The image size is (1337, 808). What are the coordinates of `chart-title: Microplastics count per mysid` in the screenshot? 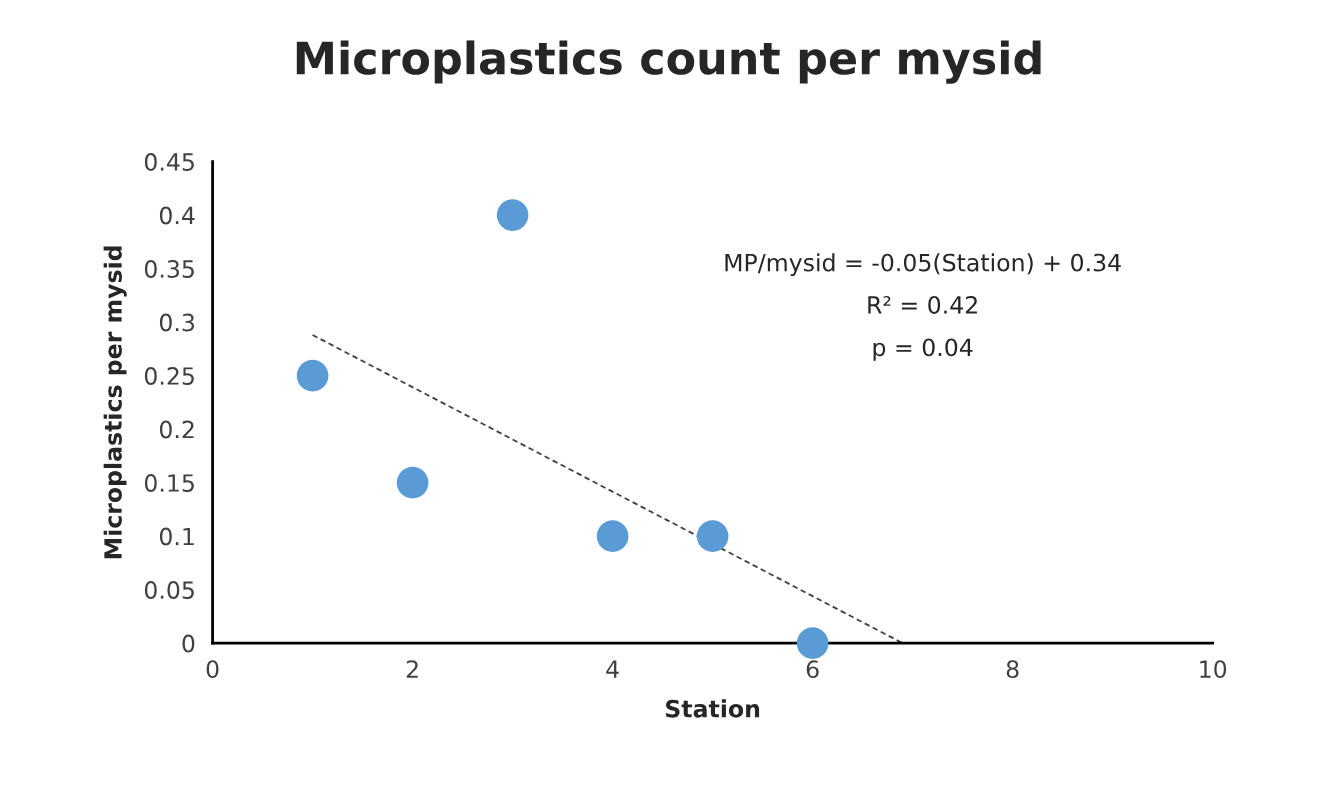 It's located at (668, 62).